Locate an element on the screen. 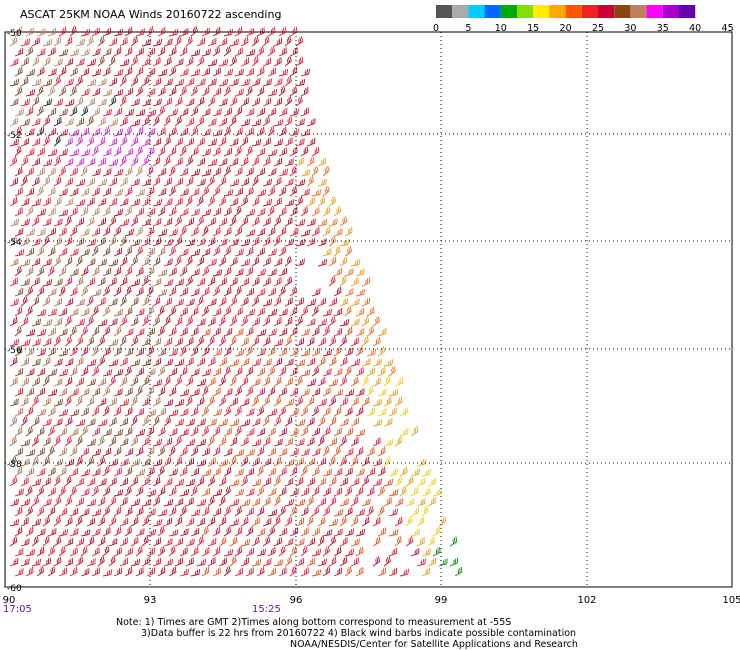 Image resolution: width=740 pixels, height=650 pixels. legend-label: 5 is located at coordinates (468, 28).